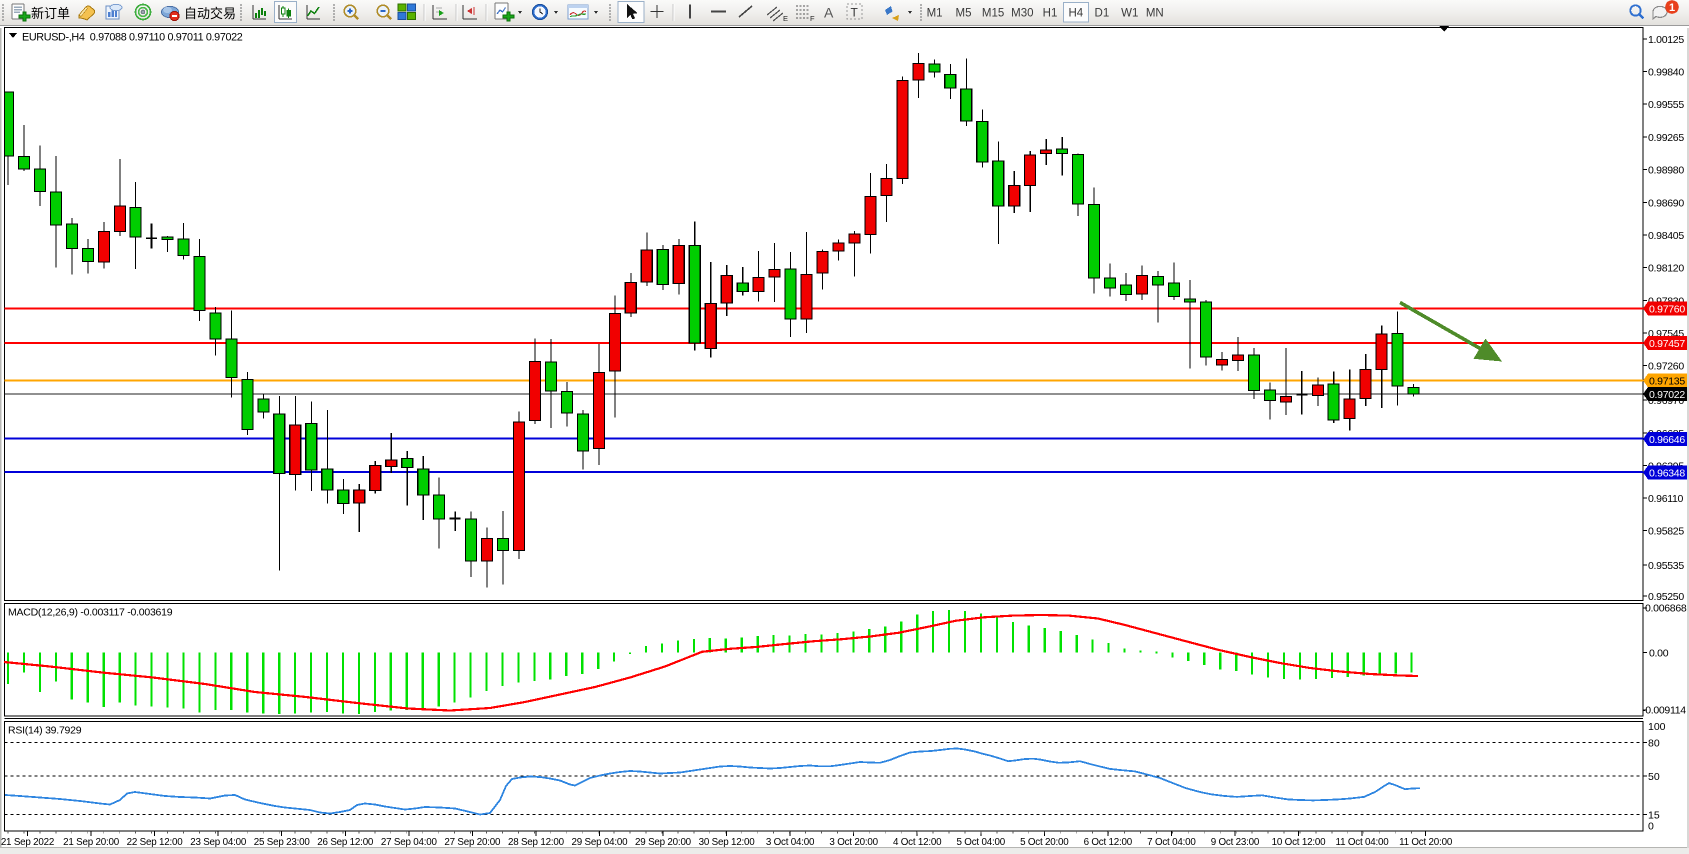 The image size is (1689, 854). I want to click on svg-text: 25 Sep 23:00, so click(282, 842).